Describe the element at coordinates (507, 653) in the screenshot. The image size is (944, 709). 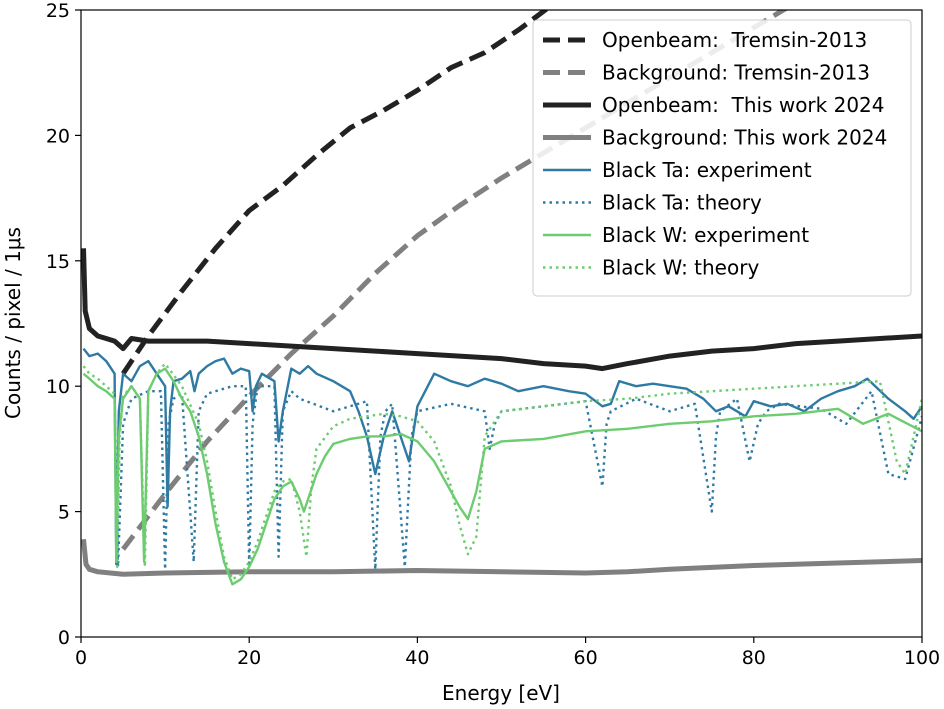
I see `x-axis: 0 20 40 60 80 100` at that location.